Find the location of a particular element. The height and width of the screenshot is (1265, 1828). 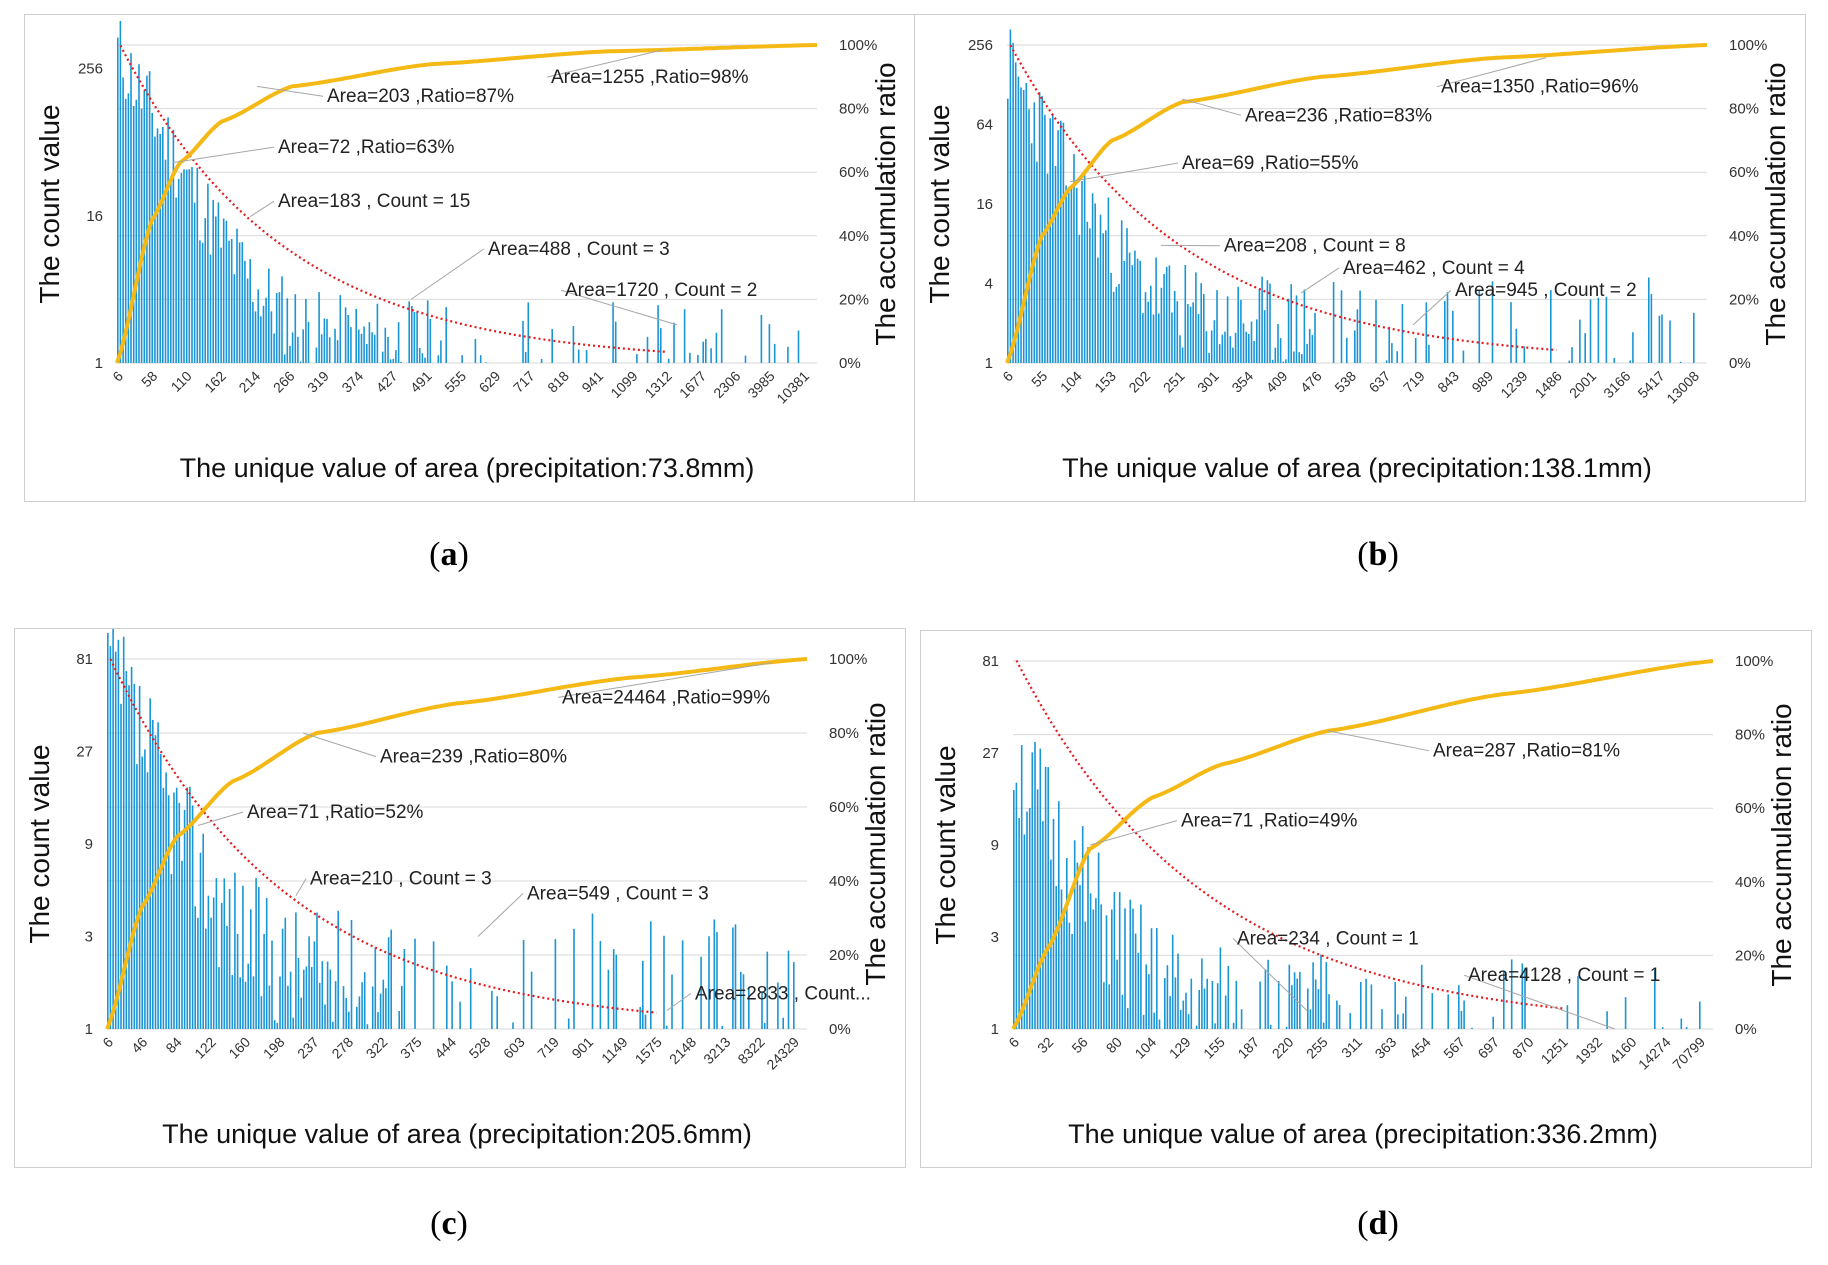

x-tick-label: 58 is located at coordinates (149, 379).